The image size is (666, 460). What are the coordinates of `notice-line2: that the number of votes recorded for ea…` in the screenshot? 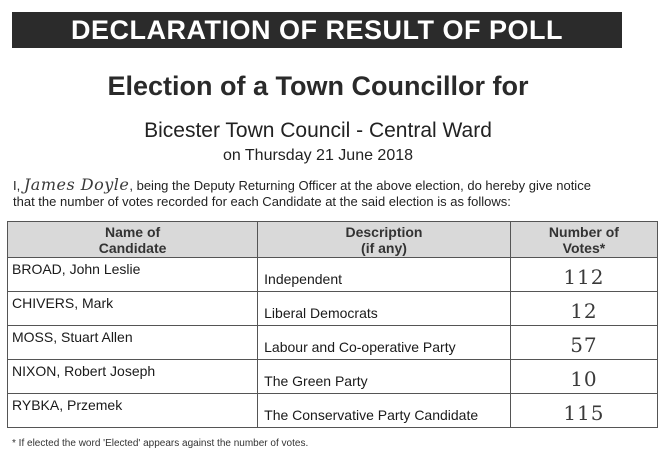 It's located at (262, 201).